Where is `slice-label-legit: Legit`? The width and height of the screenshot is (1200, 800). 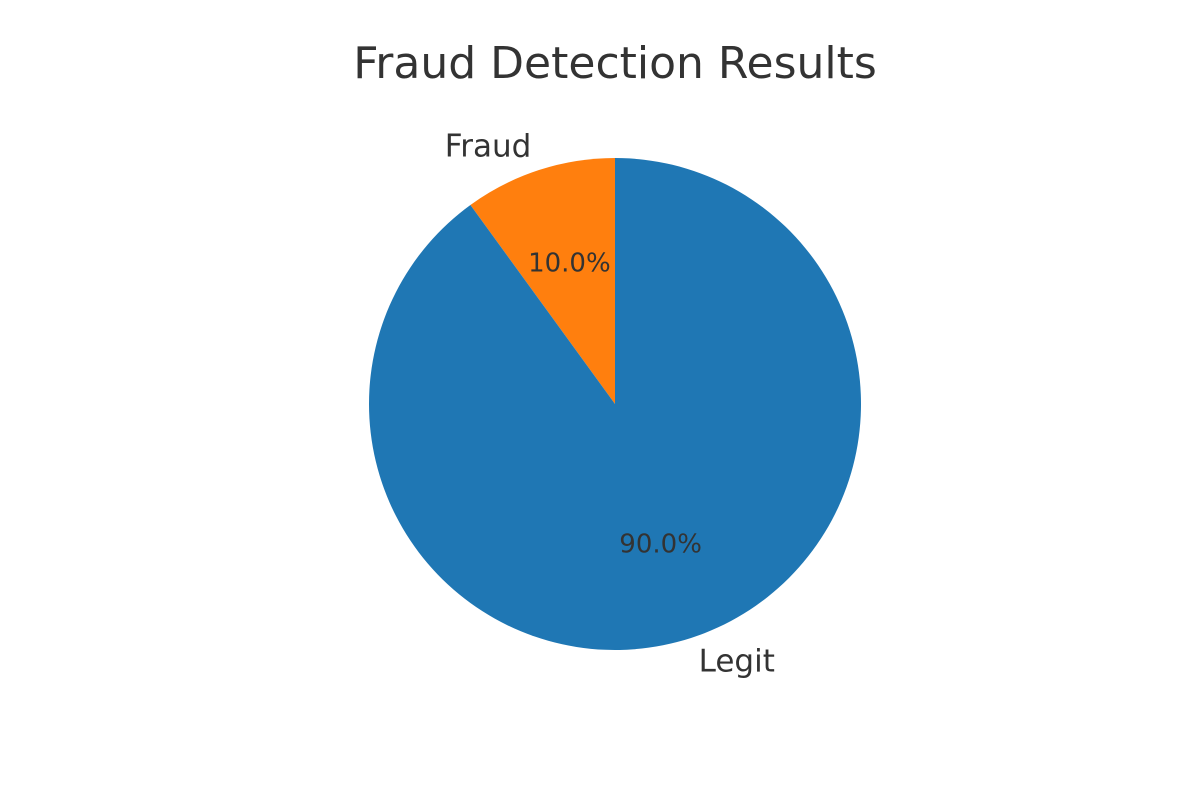 slice-label-legit: Legit is located at coordinates (737, 661).